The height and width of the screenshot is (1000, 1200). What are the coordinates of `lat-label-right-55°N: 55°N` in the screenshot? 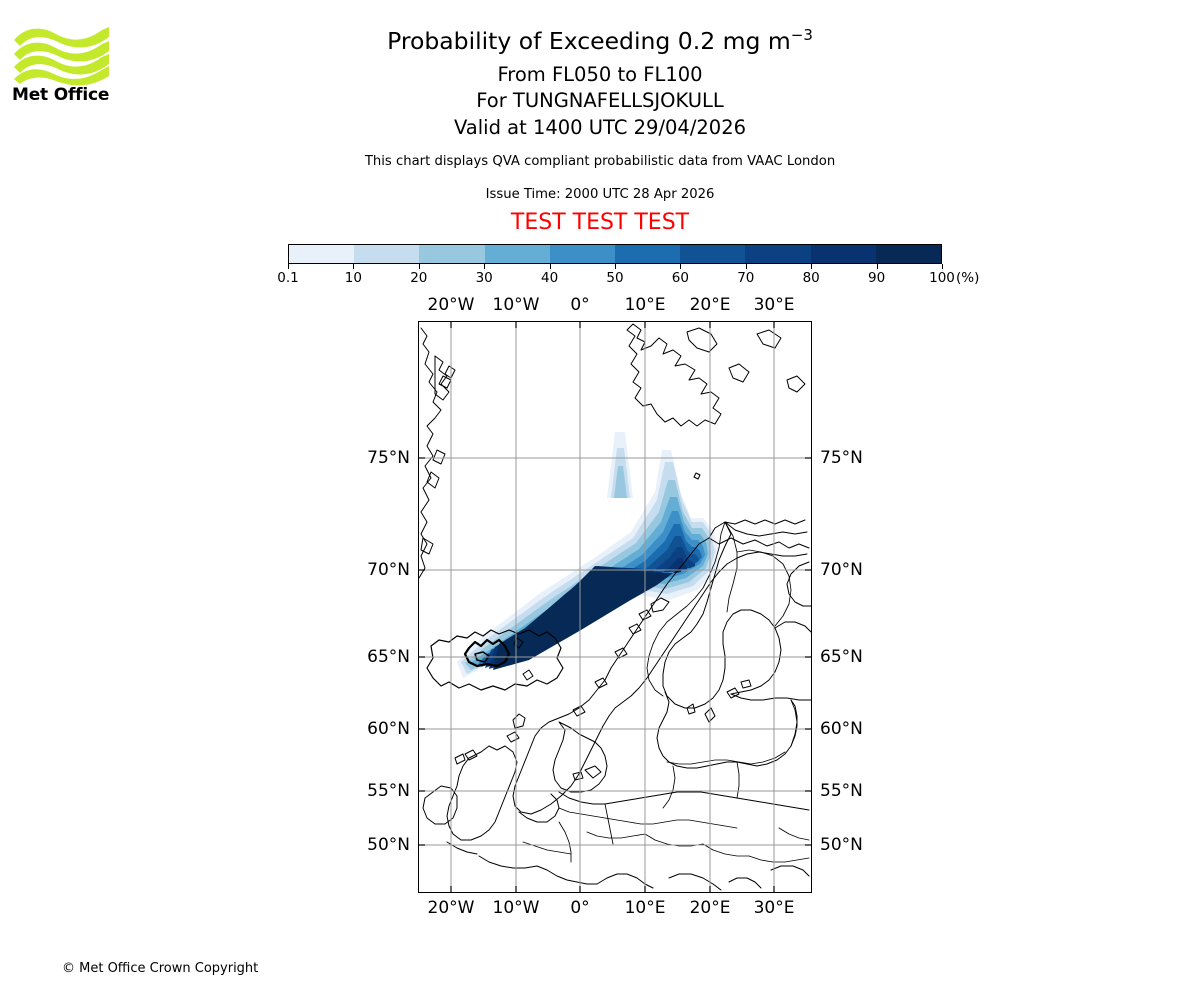 It's located at (841, 791).